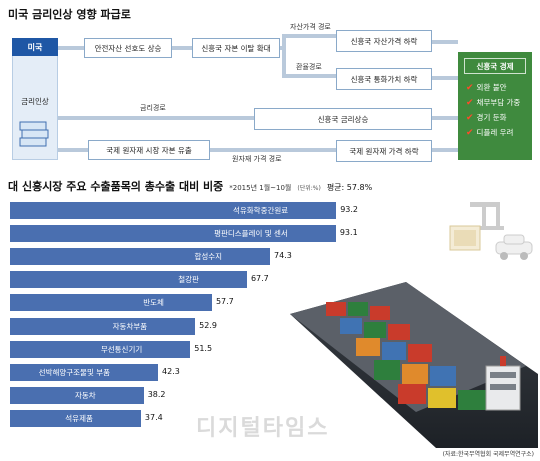 Image resolution: width=540 pixels, height=461 pixels. What do you see at coordinates (130, 326) in the screenshot?
I see `bar-category-label: 자동차부품` at bounding box center [130, 326].